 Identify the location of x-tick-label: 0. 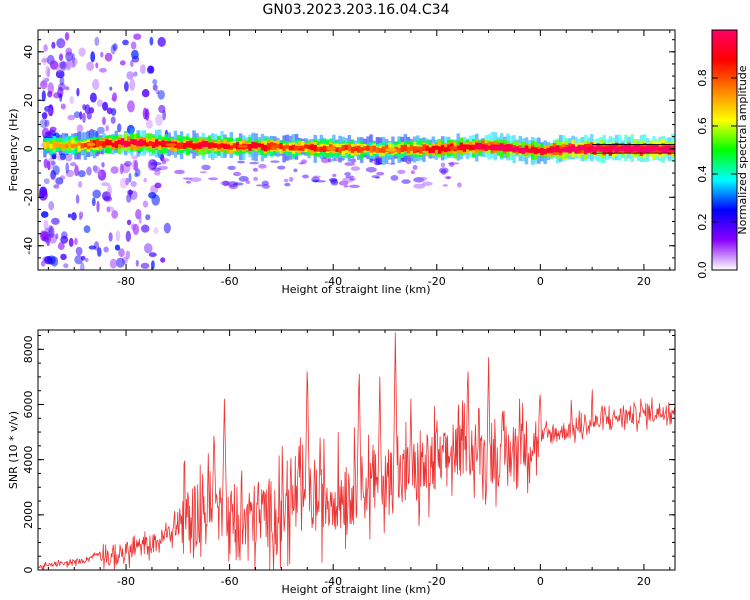
(540, 281).